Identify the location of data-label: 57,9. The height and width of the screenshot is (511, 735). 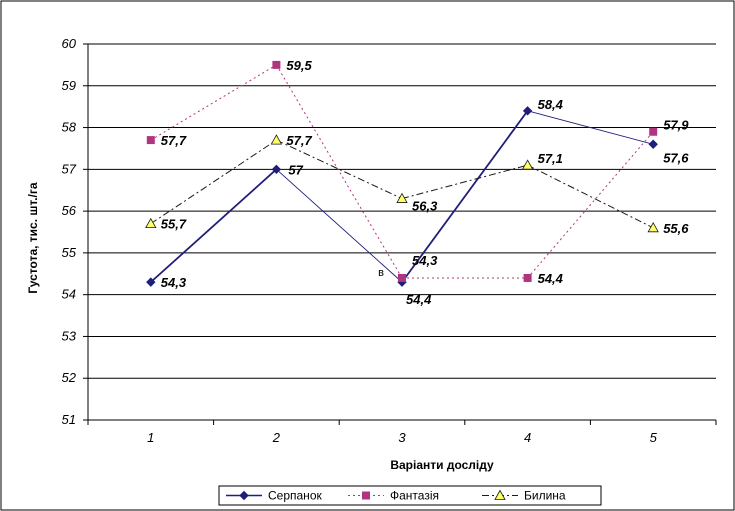
(676, 125).